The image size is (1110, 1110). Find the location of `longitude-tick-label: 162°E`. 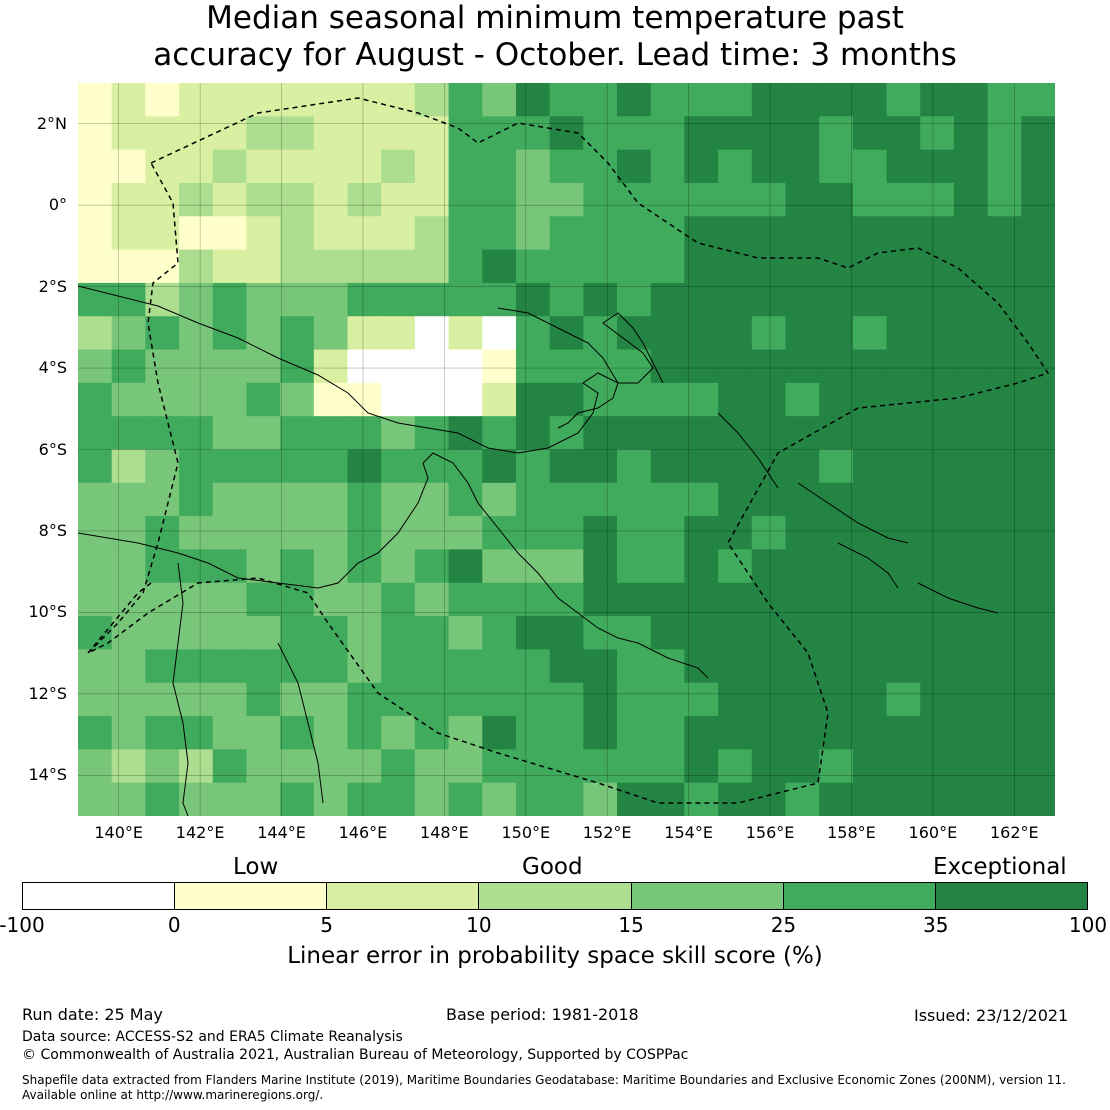

longitude-tick-label: 162°E is located at coordinates (1014, 832).